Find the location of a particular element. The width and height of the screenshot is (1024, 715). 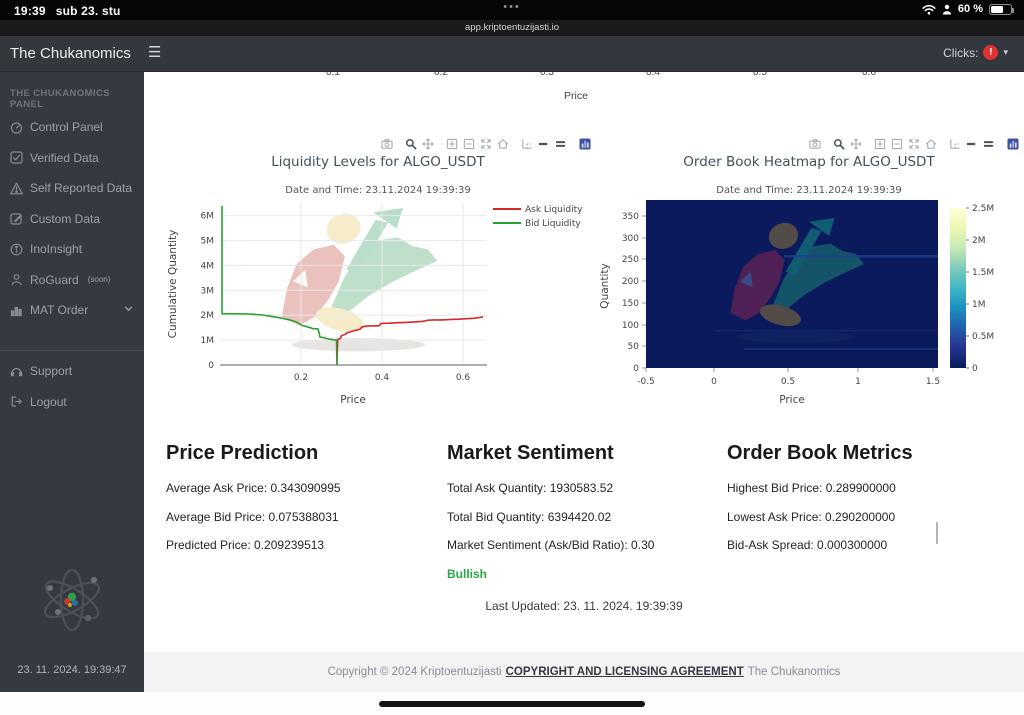

chevron-down-icon: ▾ is located at coordinates (1005, 52).